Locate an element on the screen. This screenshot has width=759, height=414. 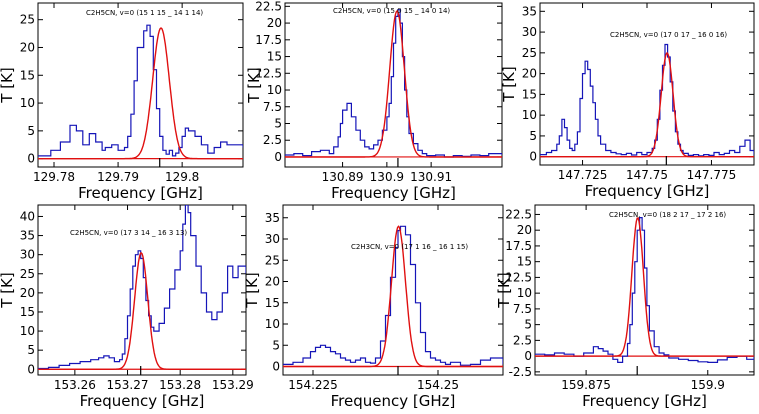
x-tick-label: 129.8 is located at coordinates (182, 177).